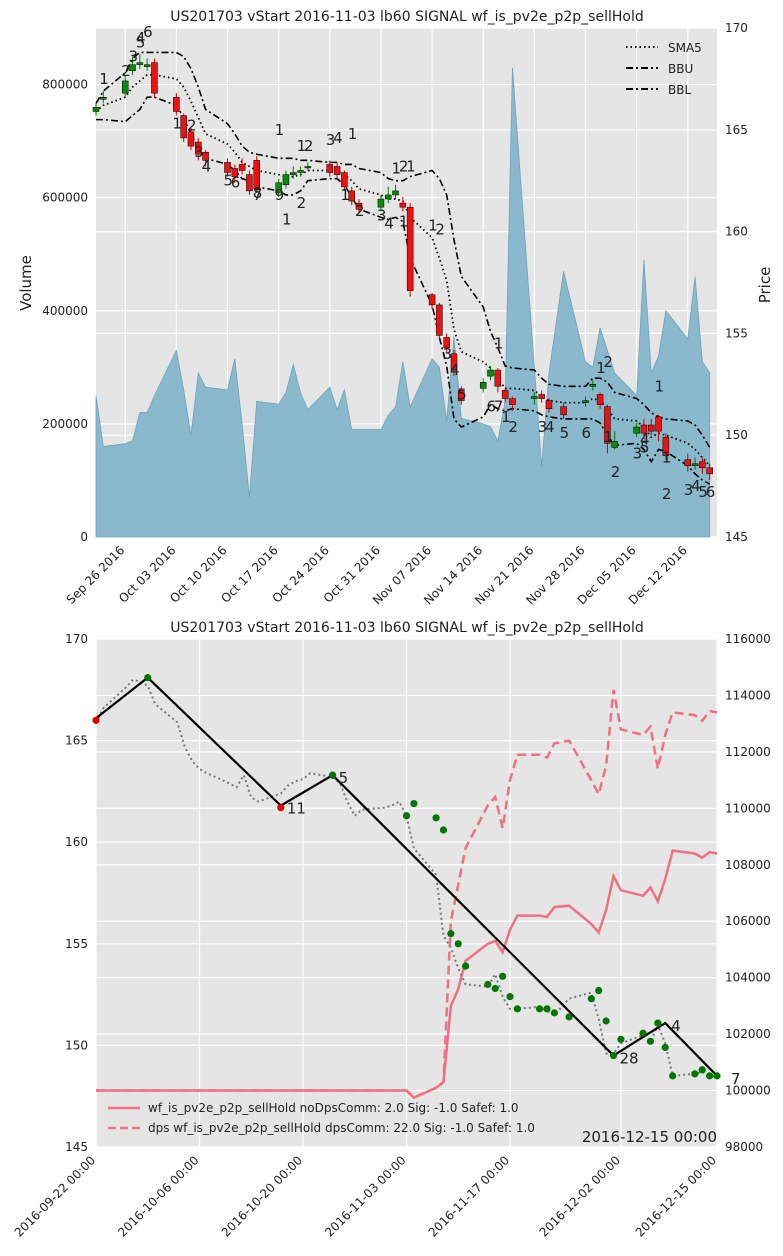 This screenshot has height=1256, width=783. What do you see at coordinates (84, 537) in the screenshot?
I see `volume-tick-label: 0` at bounding box center [84, 537].